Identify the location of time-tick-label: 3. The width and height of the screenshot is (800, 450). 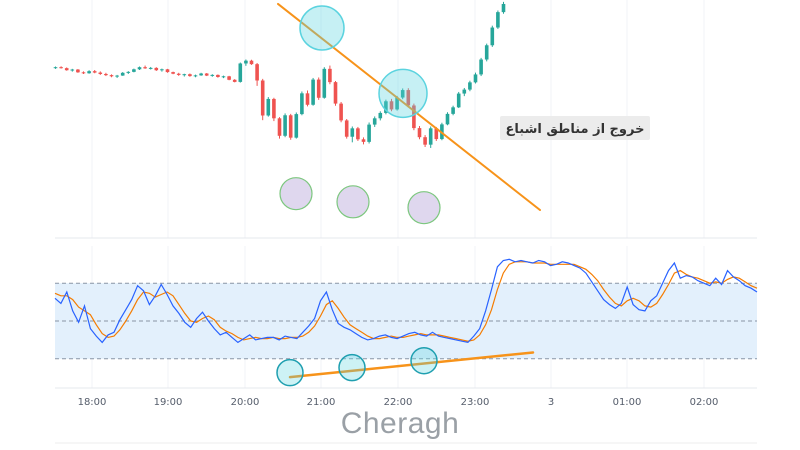
(551, 402).